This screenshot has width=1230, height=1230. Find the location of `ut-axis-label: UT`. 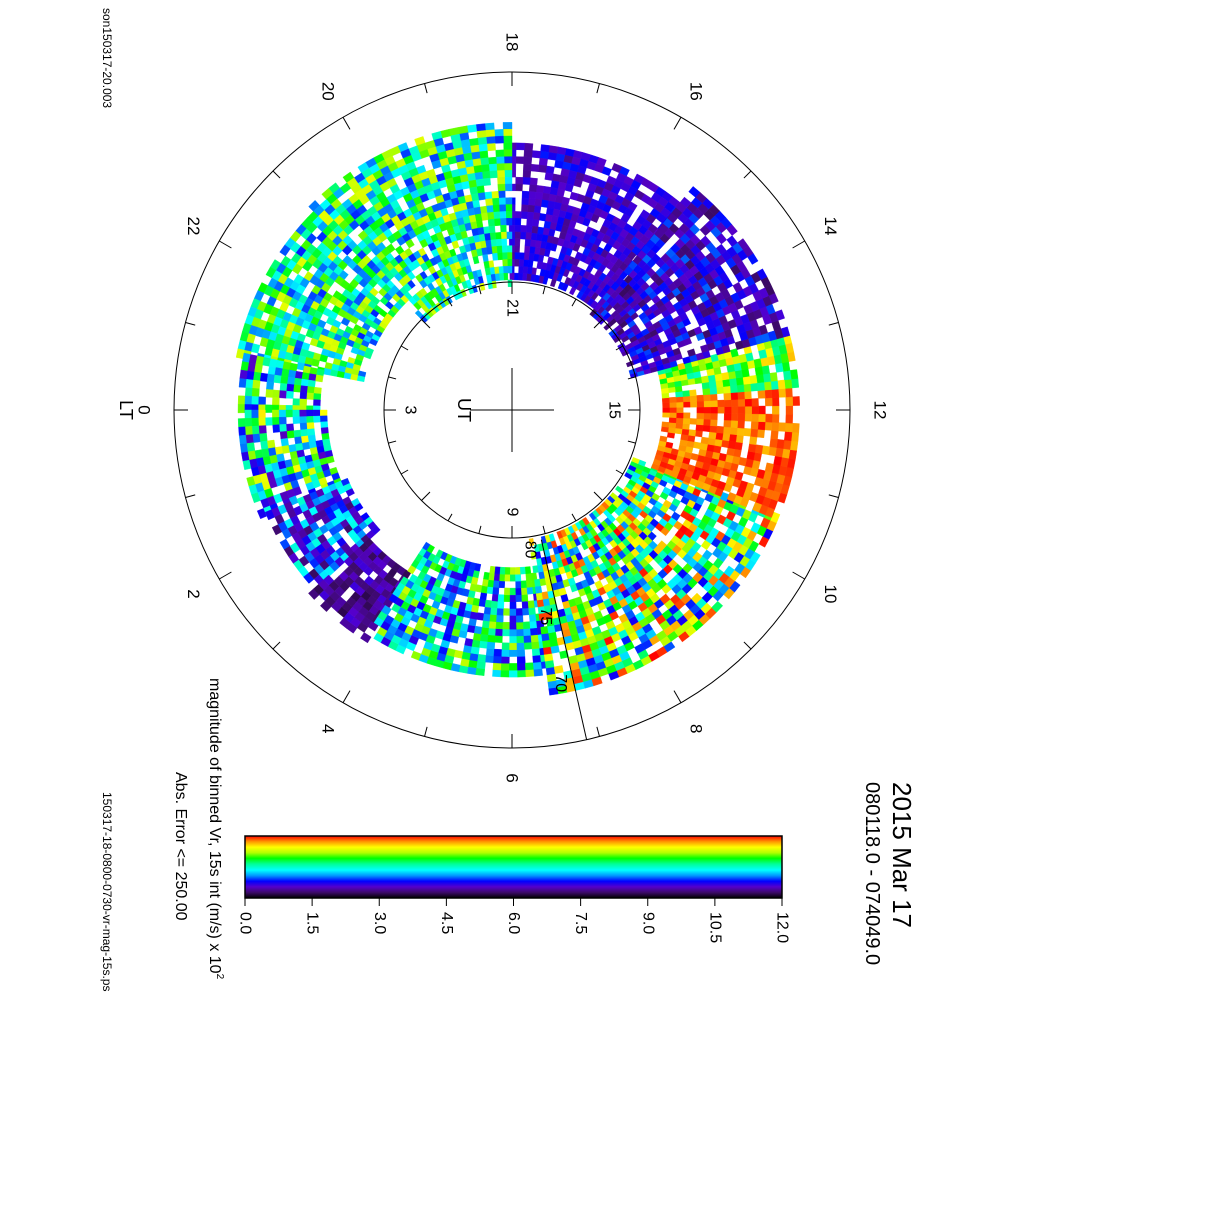

ut-axis-label: UT is located at coordinates (464, 410).